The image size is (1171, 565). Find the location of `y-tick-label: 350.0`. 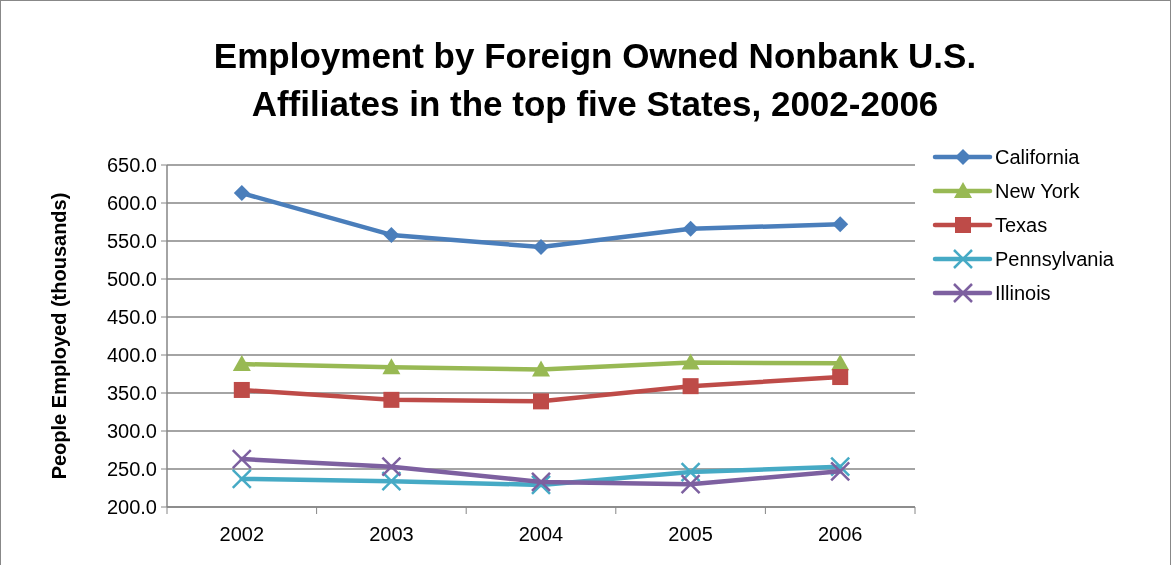

y-tick-label: 350.0 is located at coordinates (131, 393).